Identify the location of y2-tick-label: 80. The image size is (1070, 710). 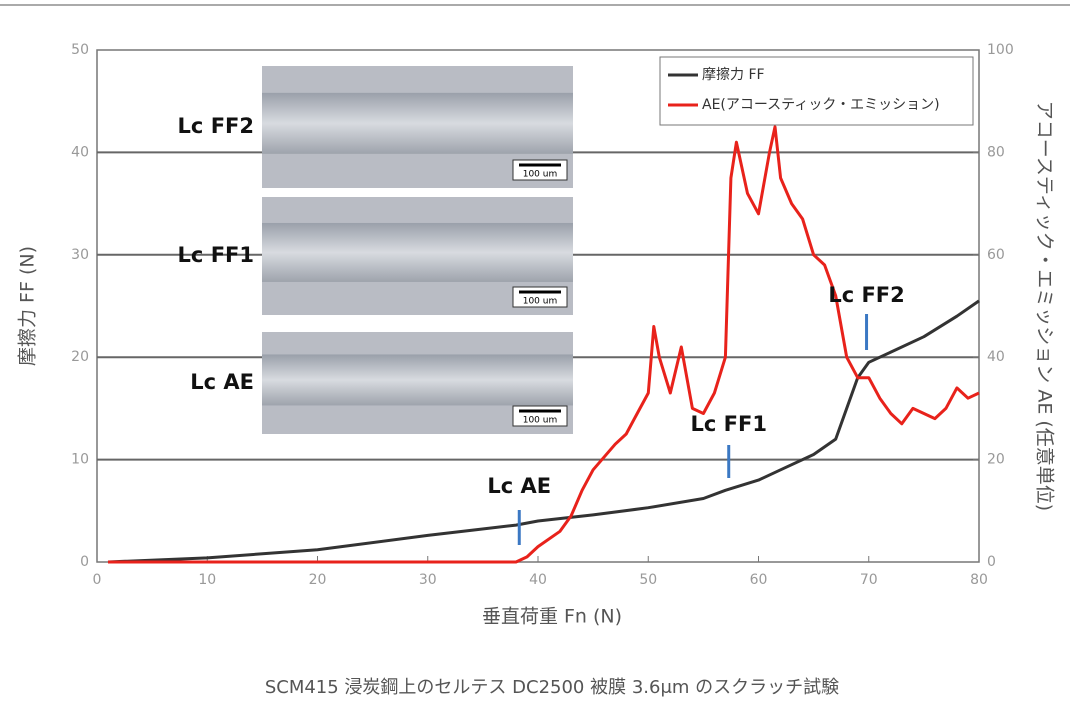
(996, 152).